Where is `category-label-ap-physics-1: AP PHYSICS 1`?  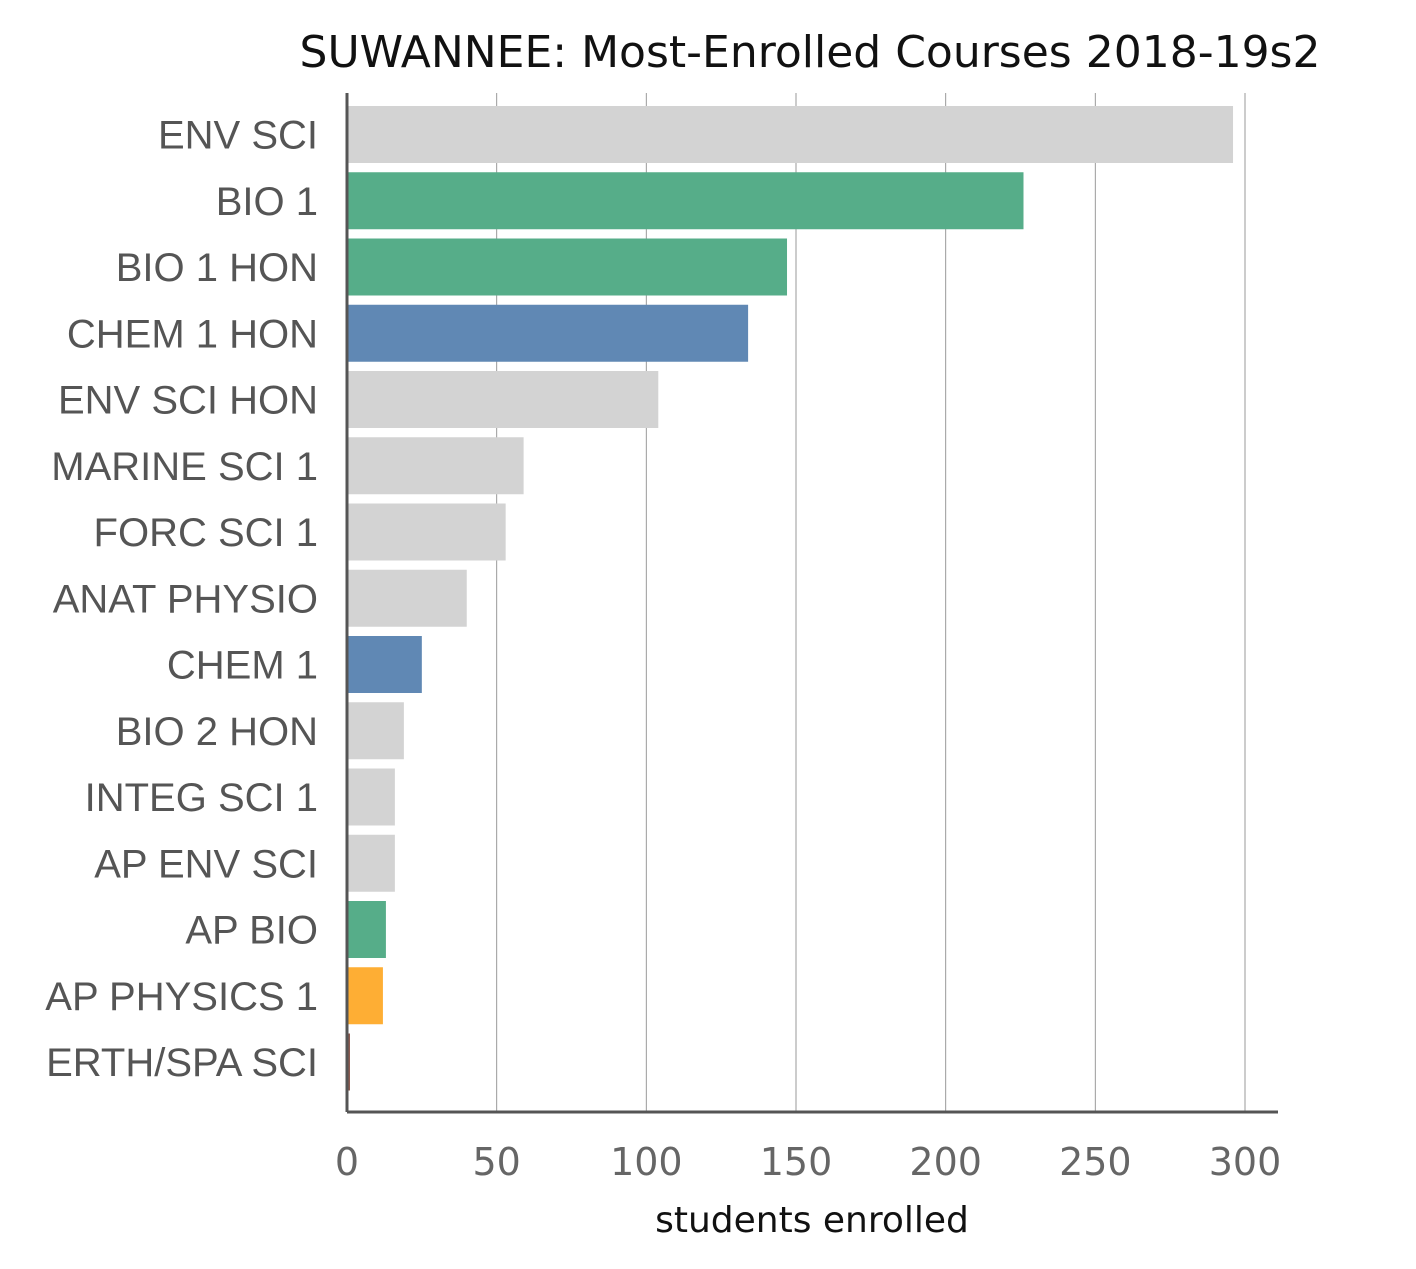 category-label-ap-physics-1: AP PHYSICS 1 is located at coordinates (181, 997).